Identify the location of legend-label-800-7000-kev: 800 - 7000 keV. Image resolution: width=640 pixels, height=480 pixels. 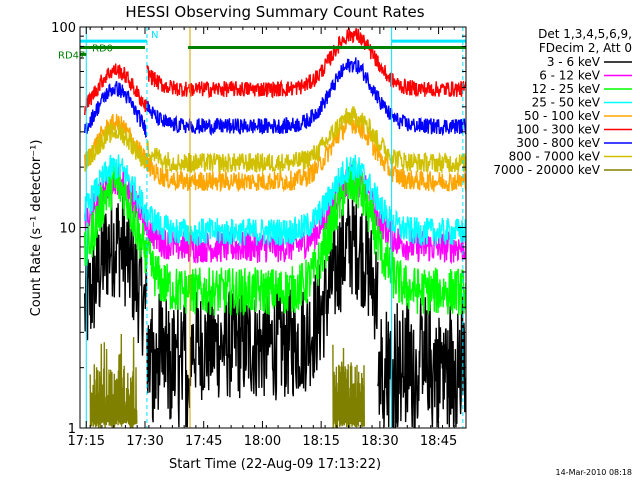
(555, 157).